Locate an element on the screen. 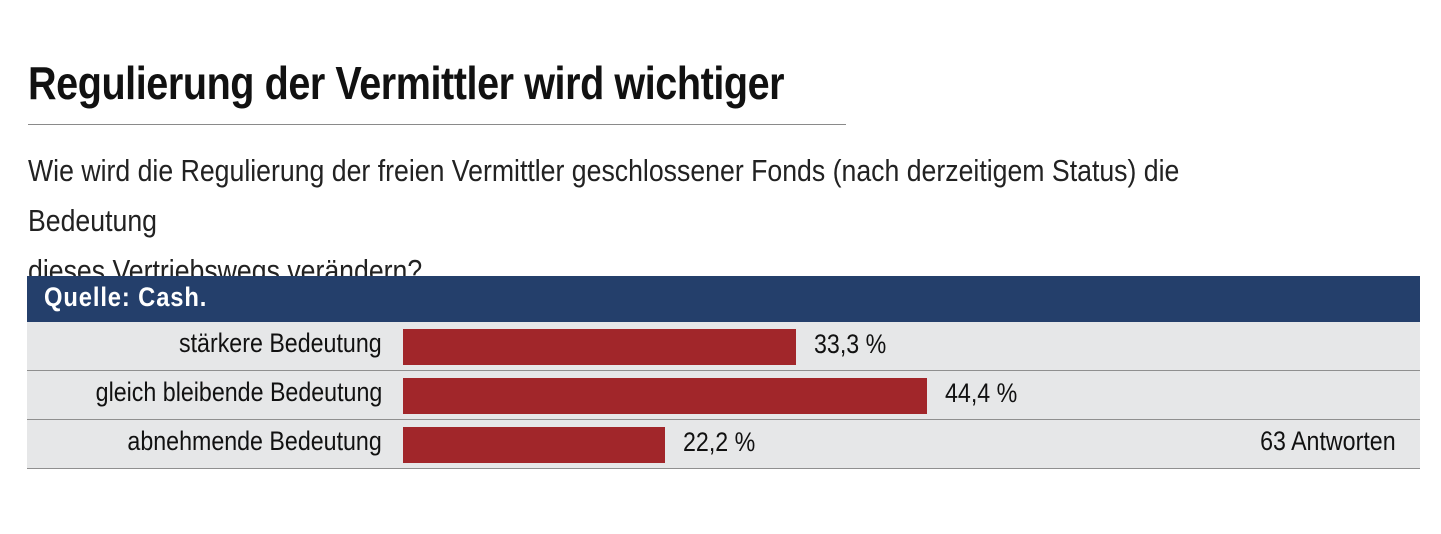 Image resolution: width=1441 pixels, height=534 pixels. source-label: Quelle: Cash. is located at coordinates (126, 297).